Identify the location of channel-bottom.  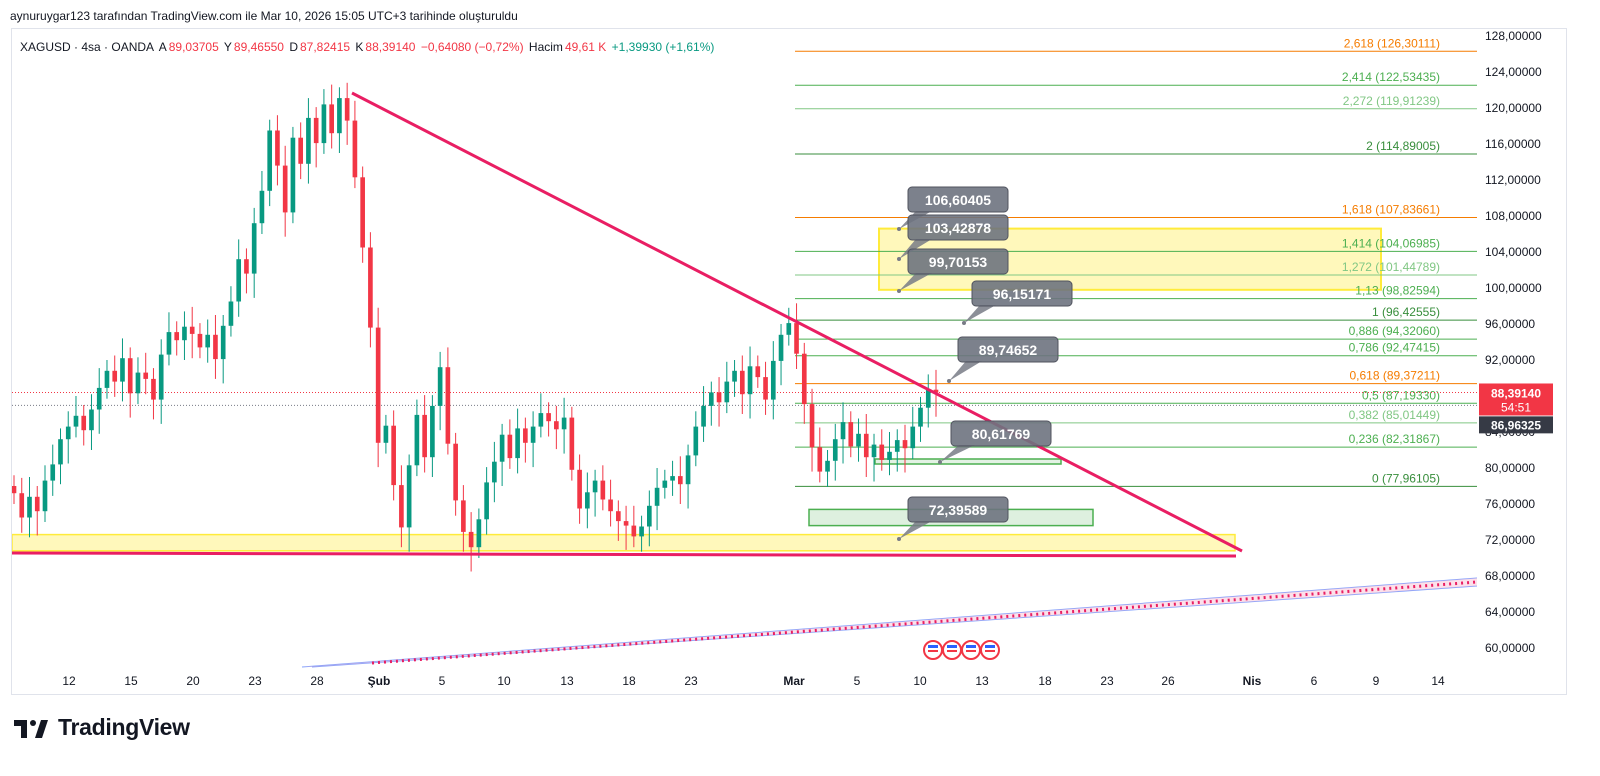
(894, 626).